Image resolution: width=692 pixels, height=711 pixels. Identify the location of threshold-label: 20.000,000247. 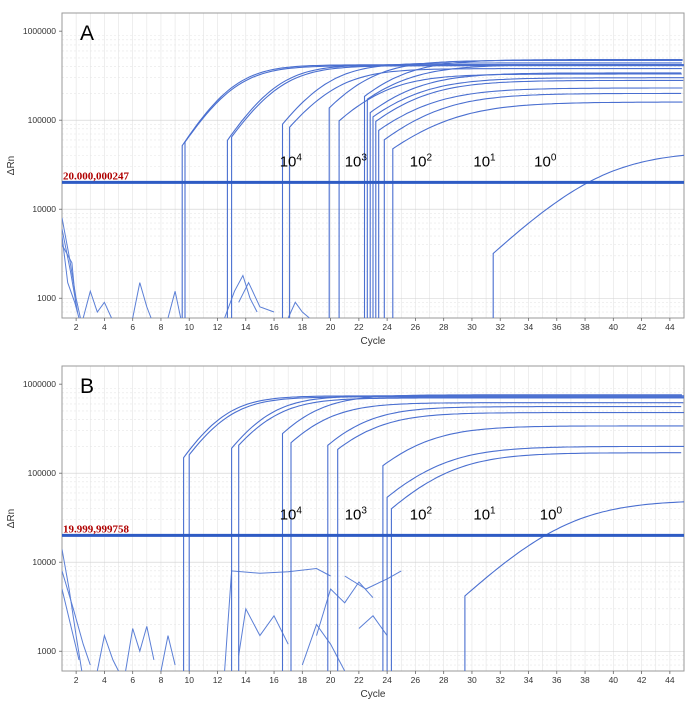
(96, 176).